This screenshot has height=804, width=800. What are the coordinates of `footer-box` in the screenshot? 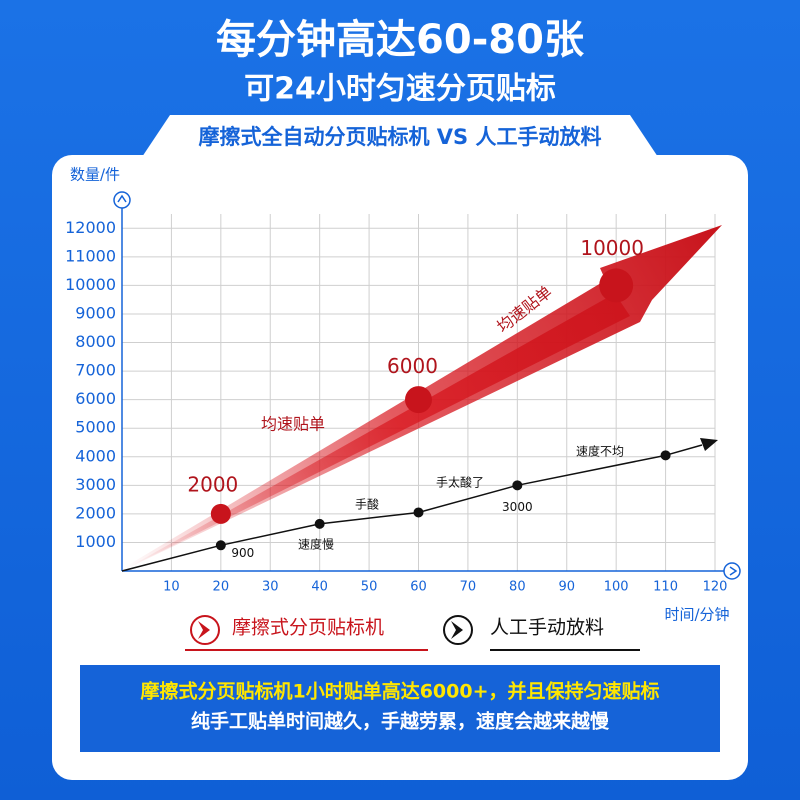 It's located at (400, 708).